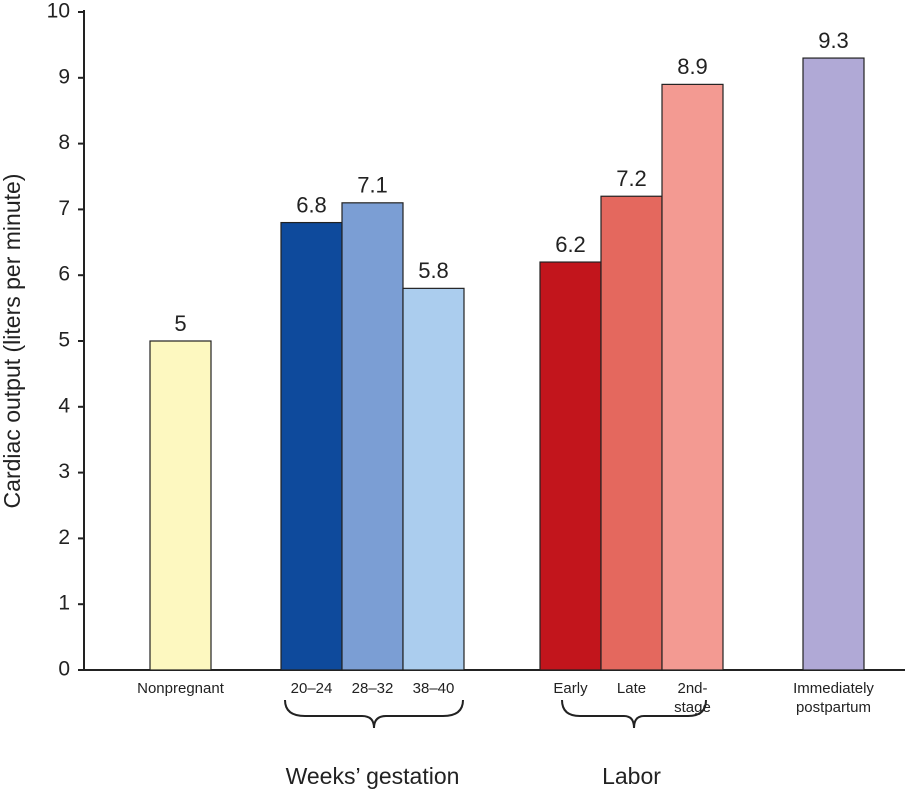 This screenshot has width=905, height=797. What do you see at coordinates (180, 688) in the screenshot?
I see `x-tick-label: Nonpregnant` at bounding box center [180, 688].